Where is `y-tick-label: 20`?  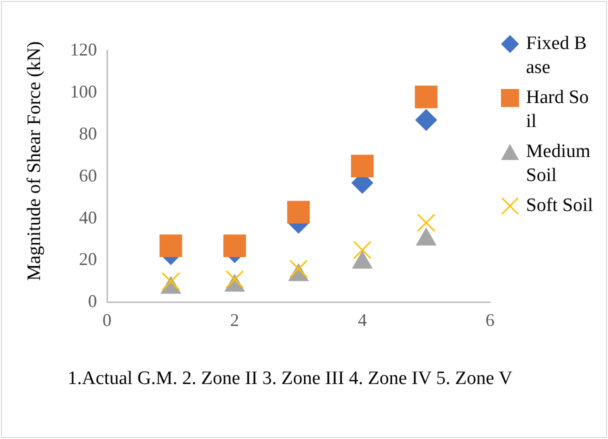
y-tick-label: 20 is located at coordinates (88, 259).